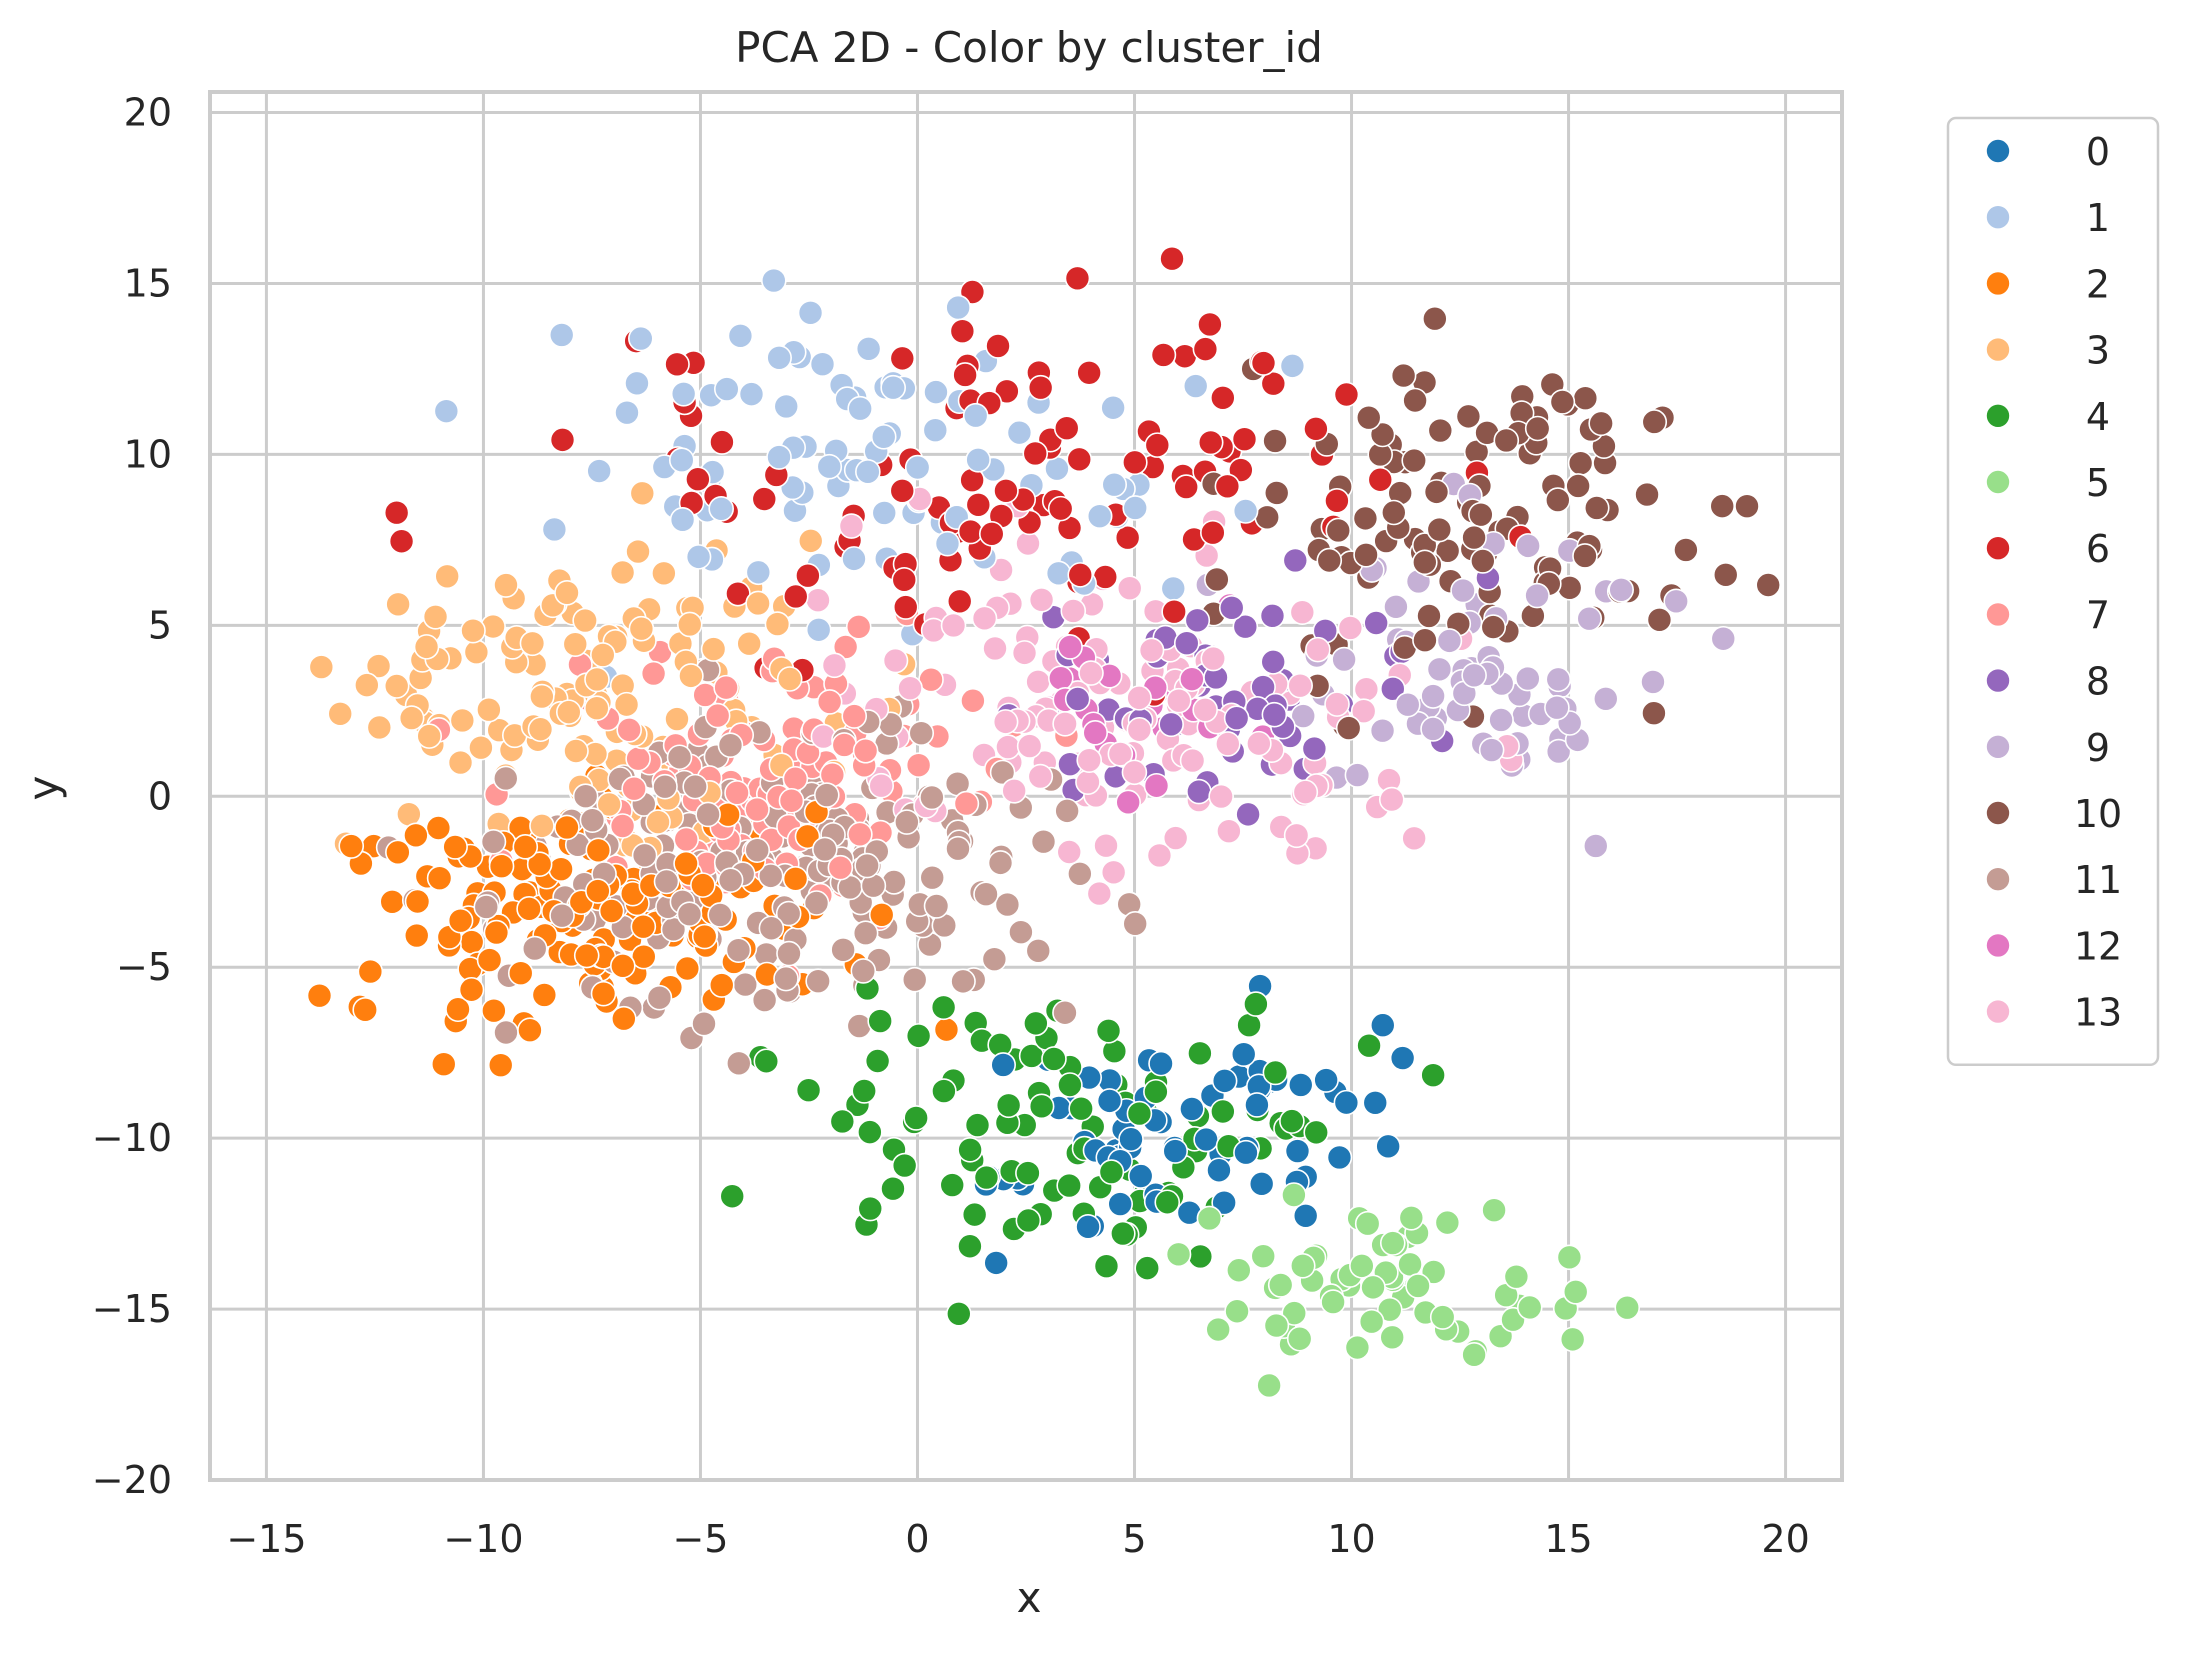 The height and width of the screenshot is (1656, 2187). What do you see at coordinates (917, 1539) in the screenshot?
I see `x-tick-label: 0` at bounding box center [917, 1539].